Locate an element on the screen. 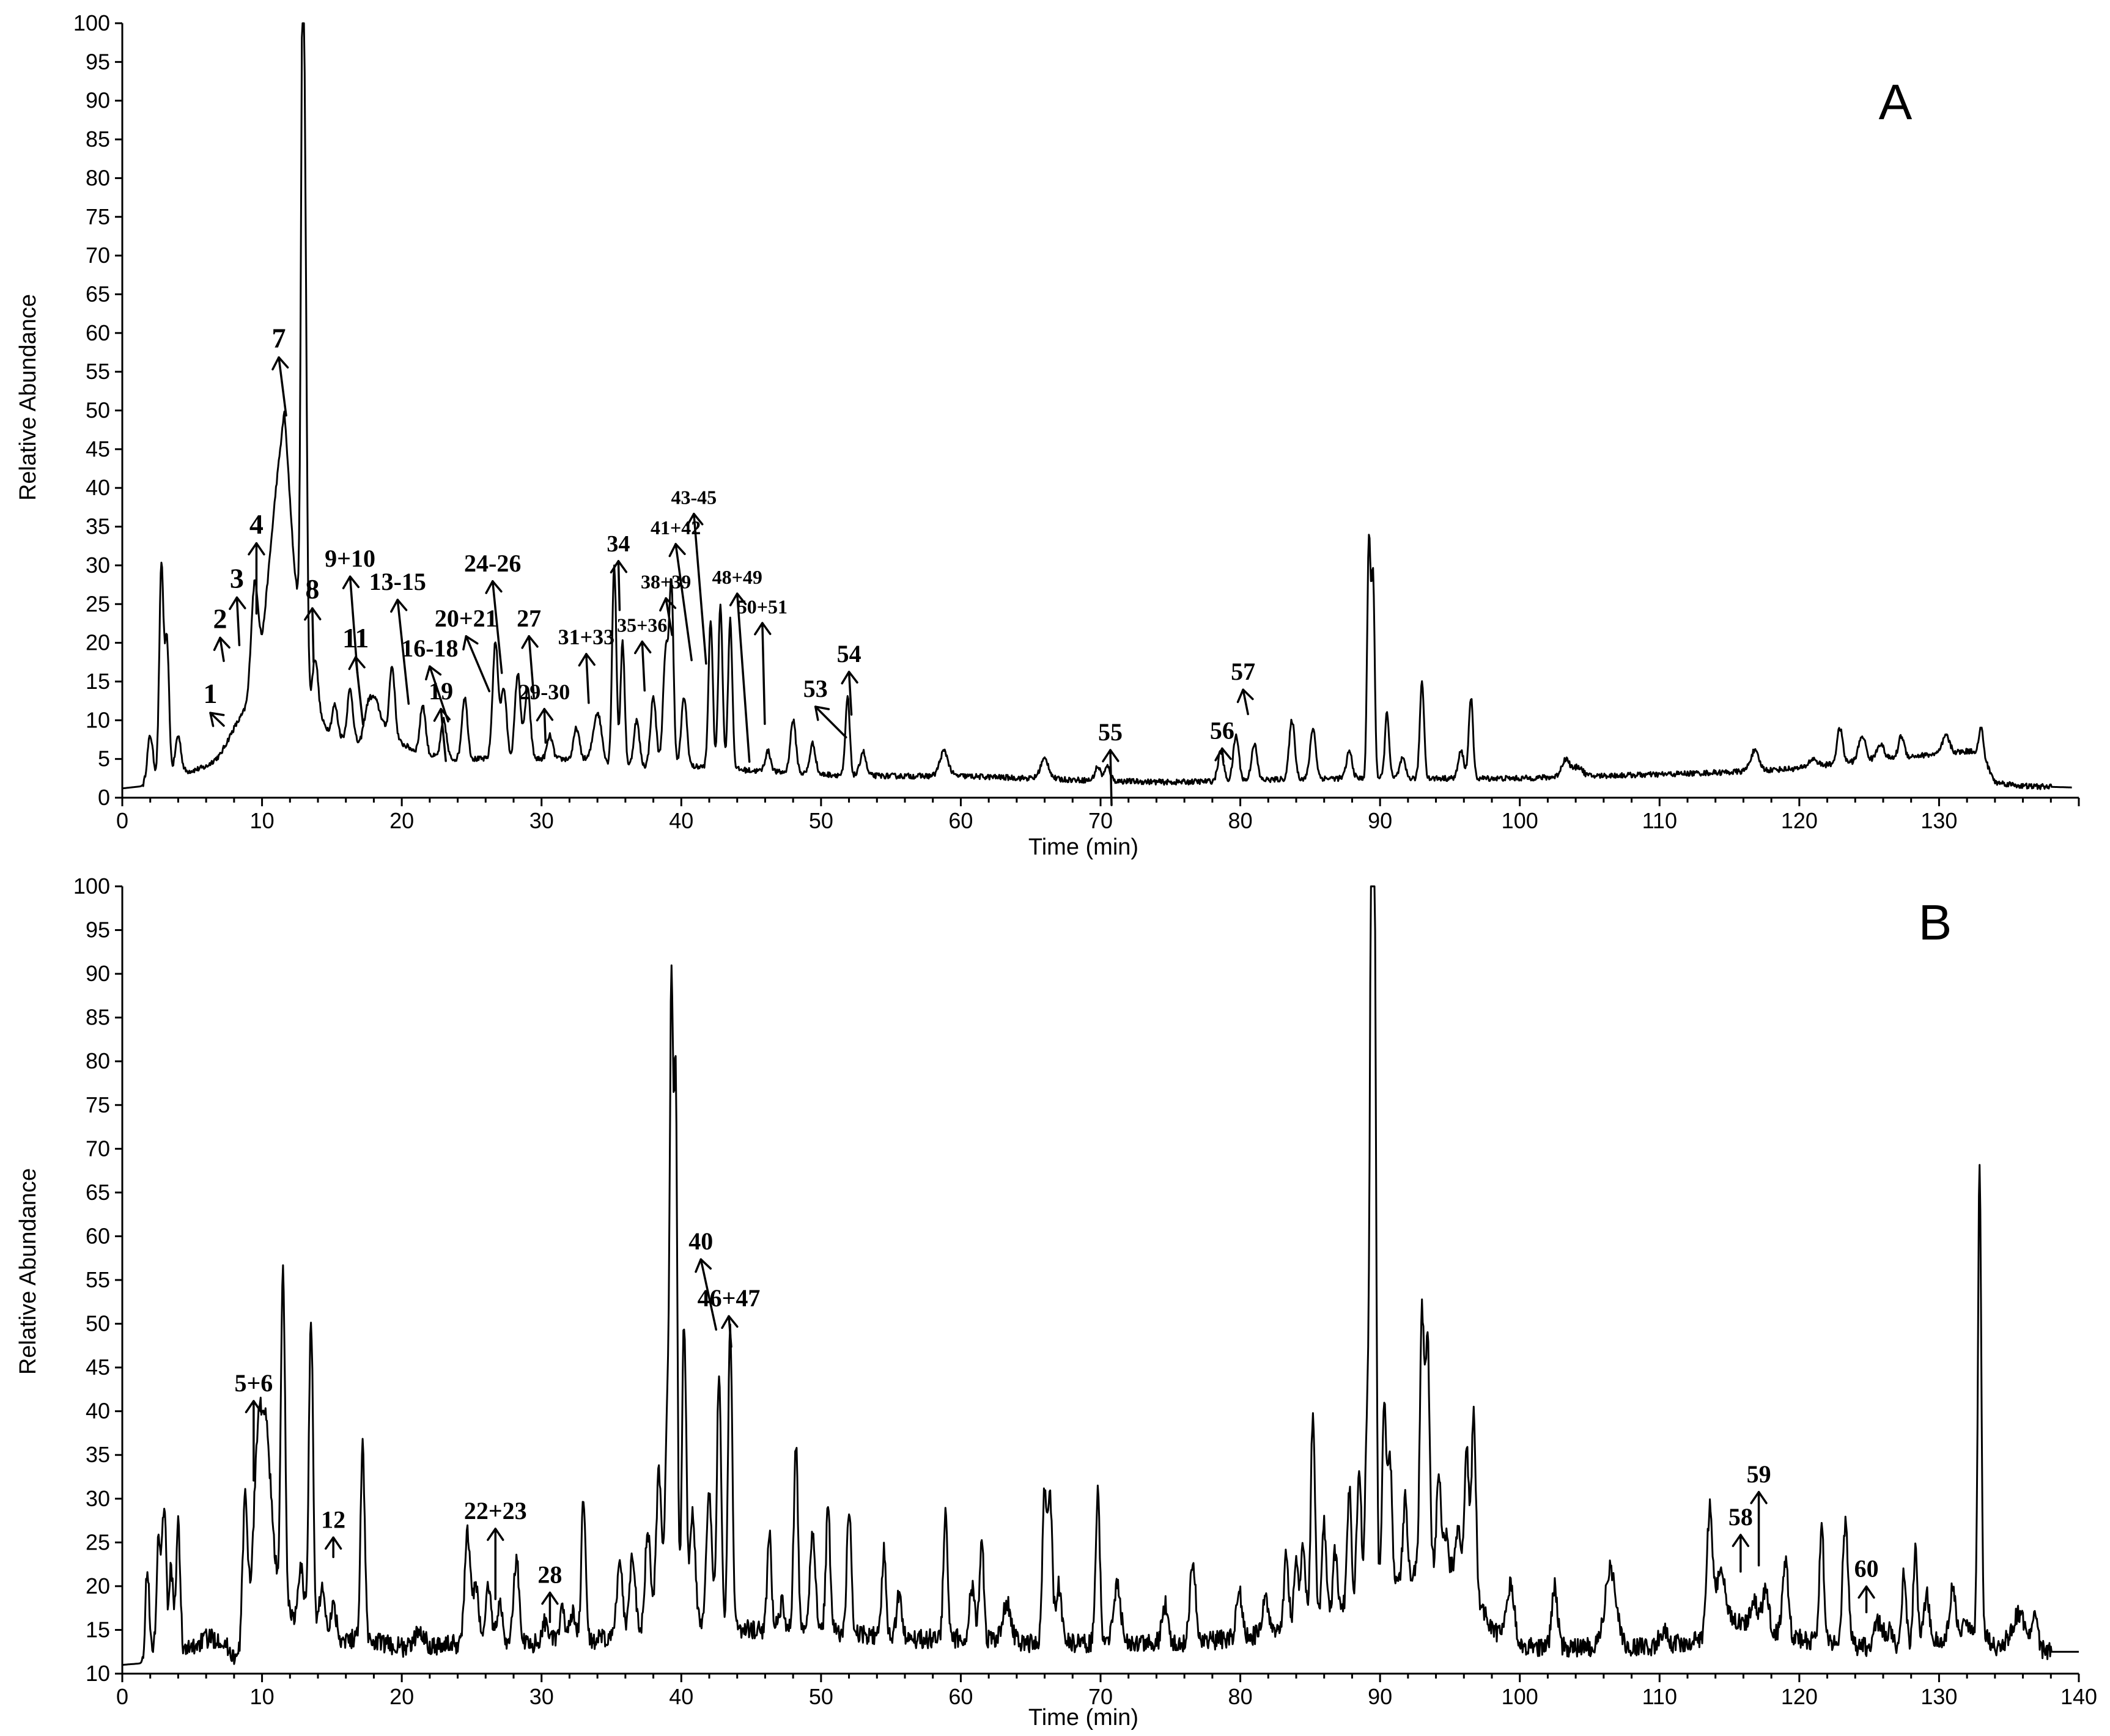 Image resolution: width=2110 pixels, height=1736 pixels. panel-b-peak-label: 60 is located at coordinates (1866, 1568).